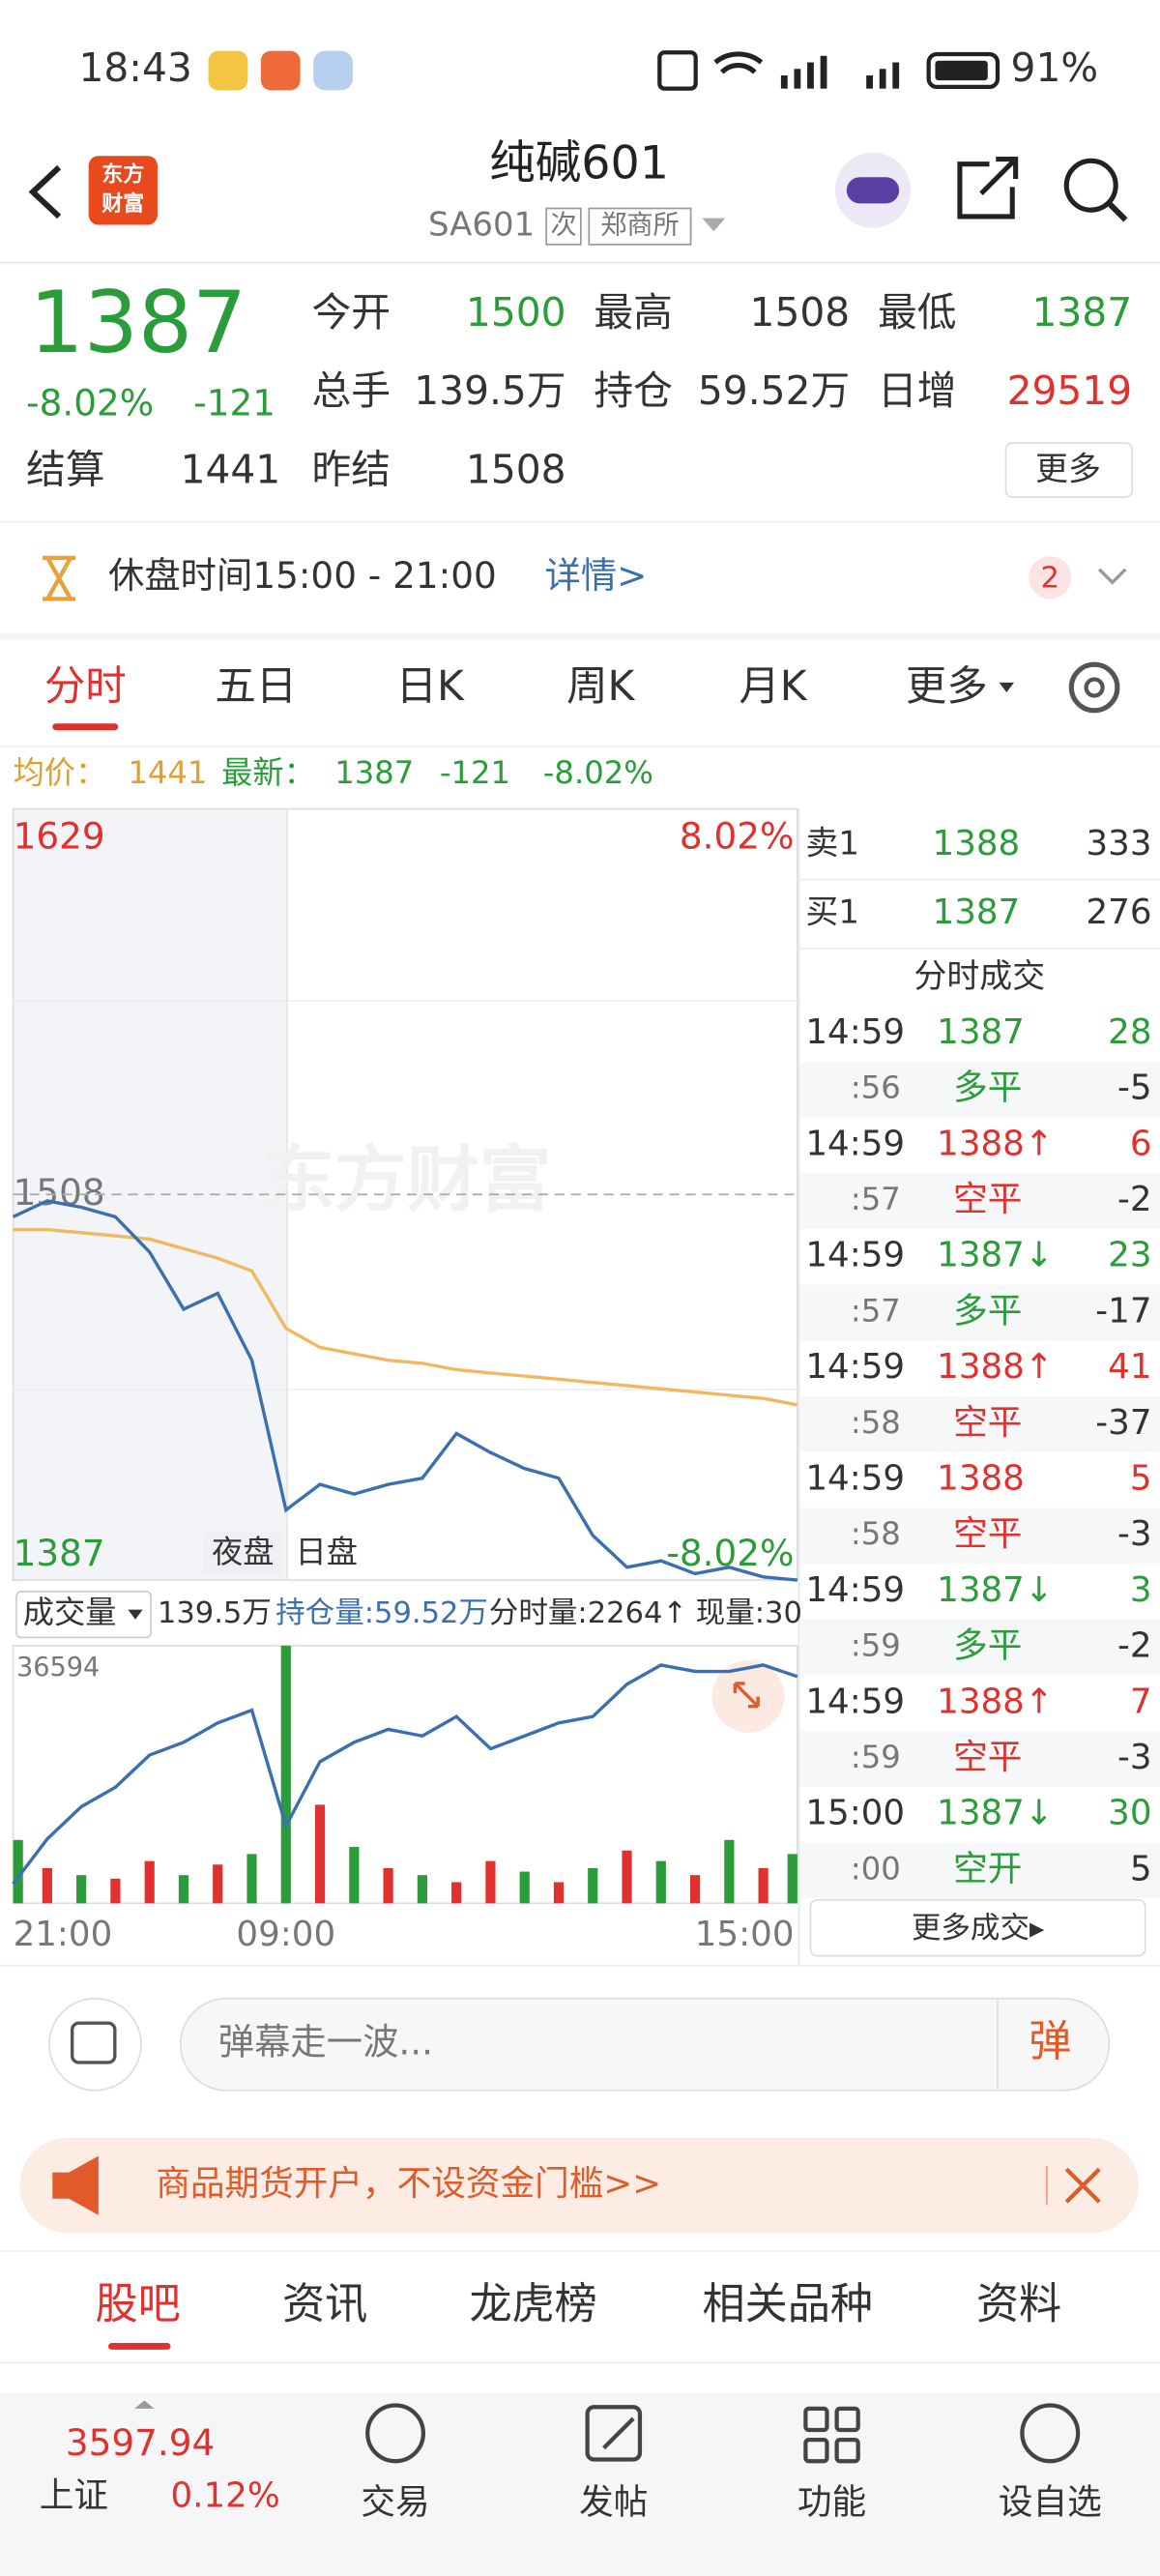 The width and height of the screenshot is (1160, 2576). I want to click on series-line, so click(405, 1774).